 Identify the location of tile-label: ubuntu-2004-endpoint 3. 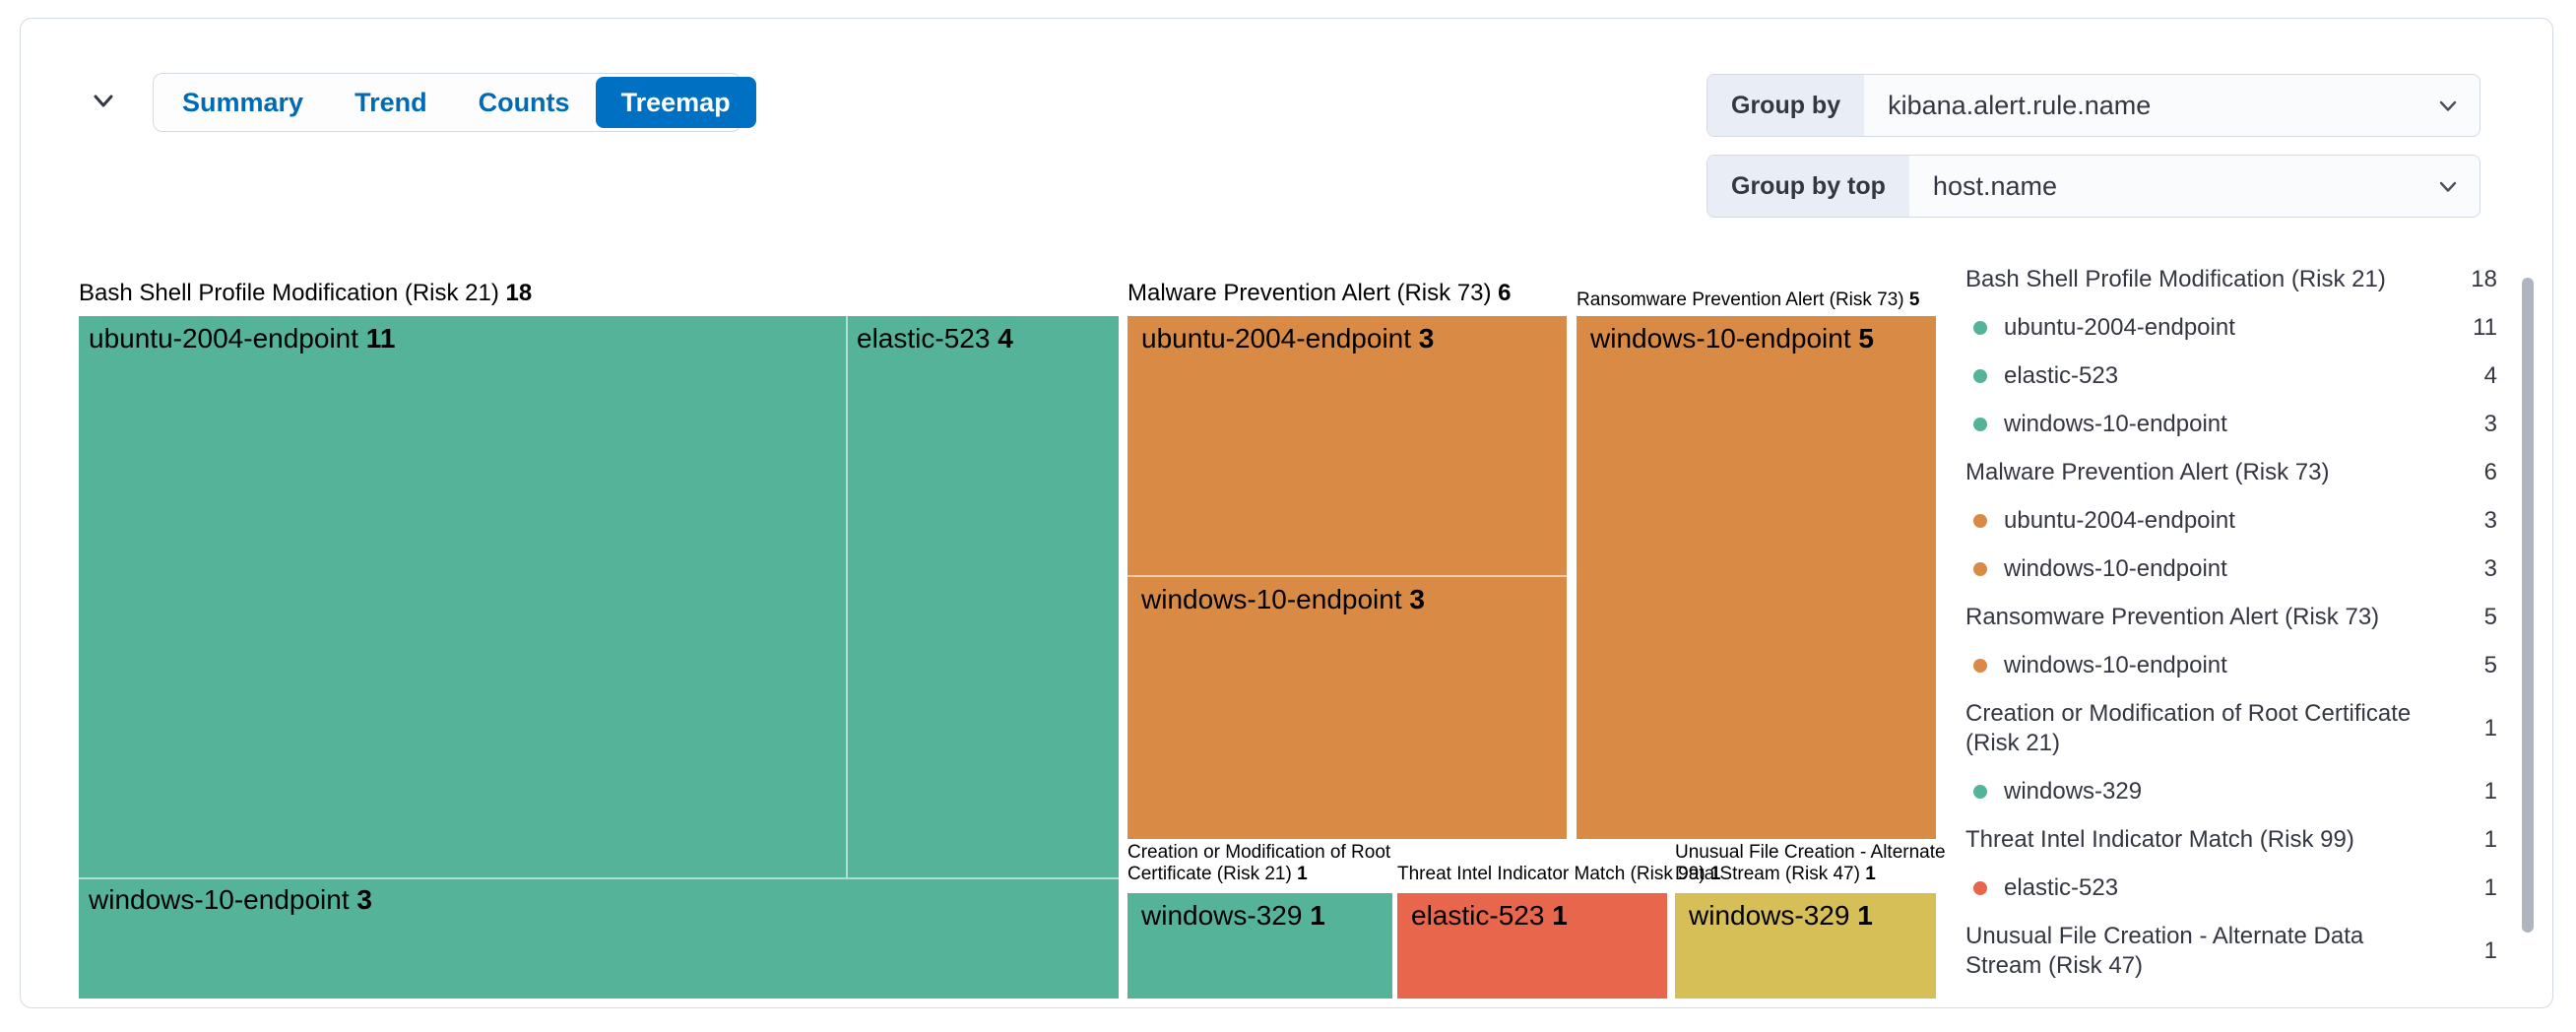
(1288, 338).